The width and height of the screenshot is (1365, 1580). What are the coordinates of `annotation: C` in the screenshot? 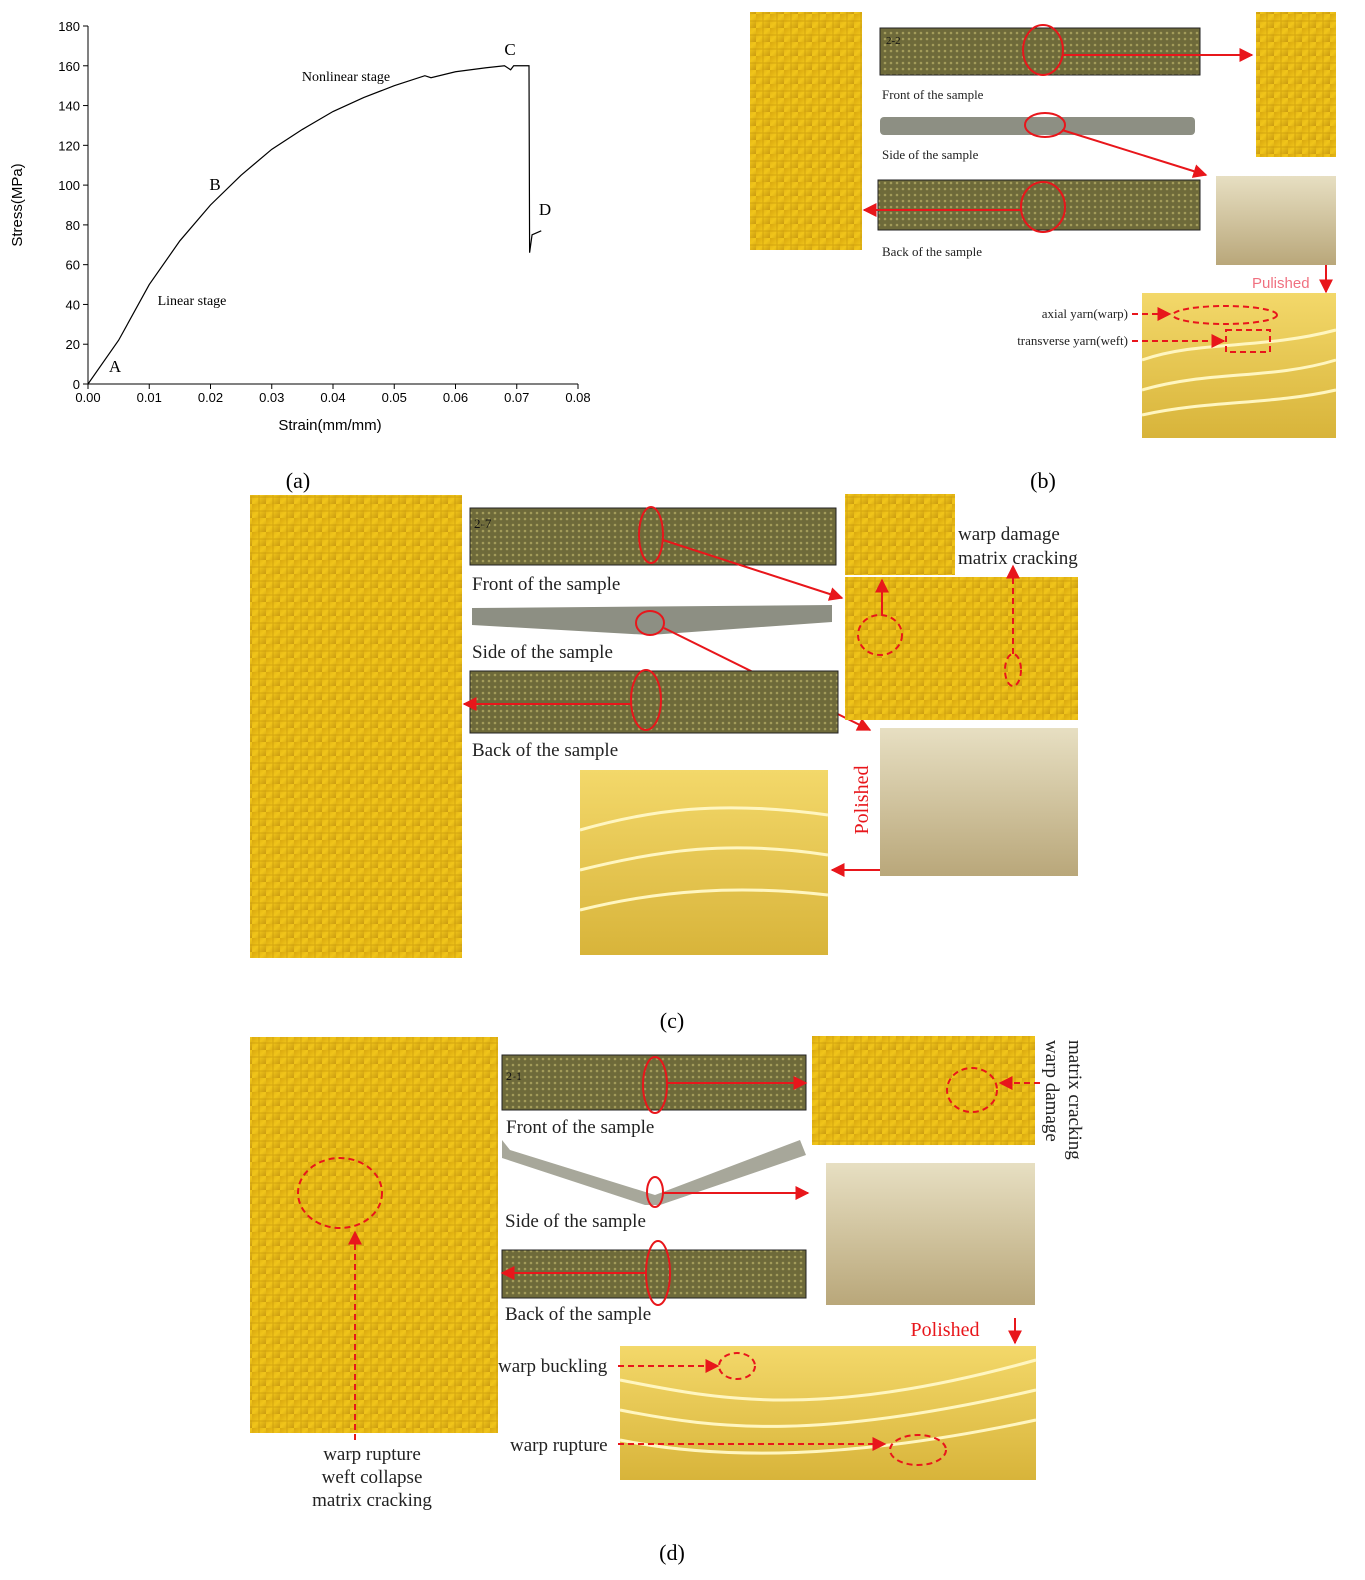 It's located at (509, 49).